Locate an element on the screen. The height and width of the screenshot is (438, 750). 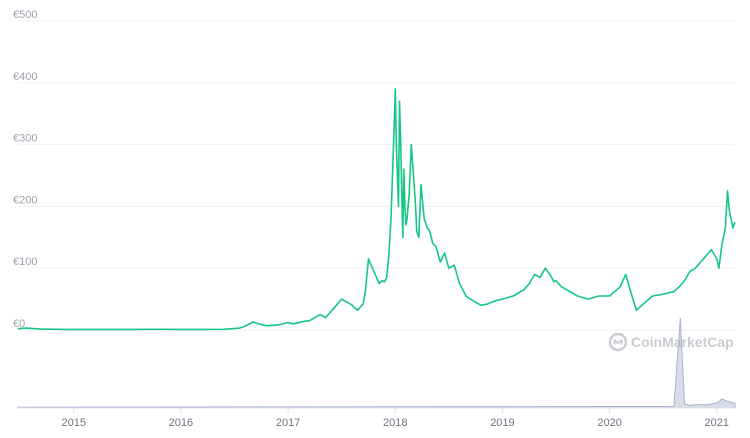
x-axis: 2015 2016 2017 2018 2019 2020 2021 is located at coordinates (395, 418).